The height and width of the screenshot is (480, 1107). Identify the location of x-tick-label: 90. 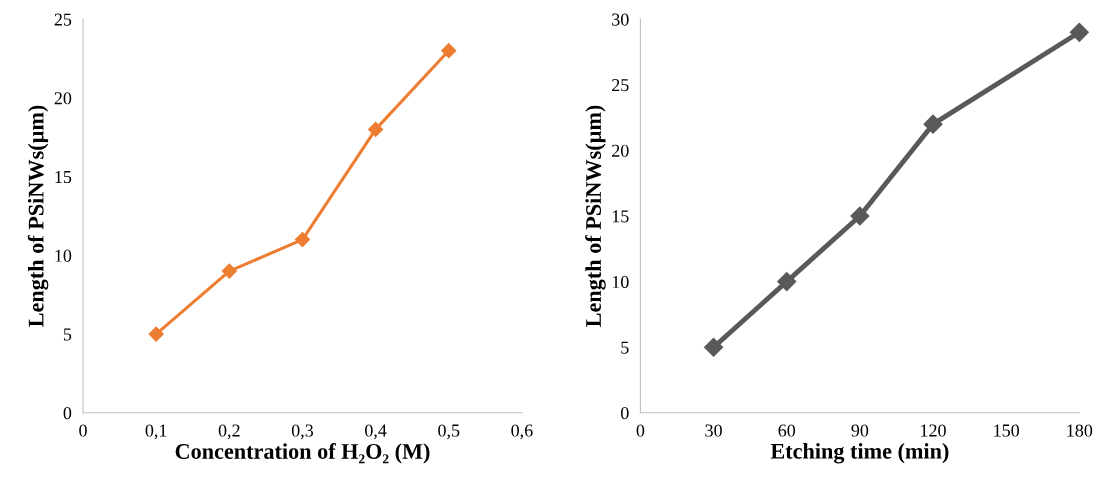
(860, 430).